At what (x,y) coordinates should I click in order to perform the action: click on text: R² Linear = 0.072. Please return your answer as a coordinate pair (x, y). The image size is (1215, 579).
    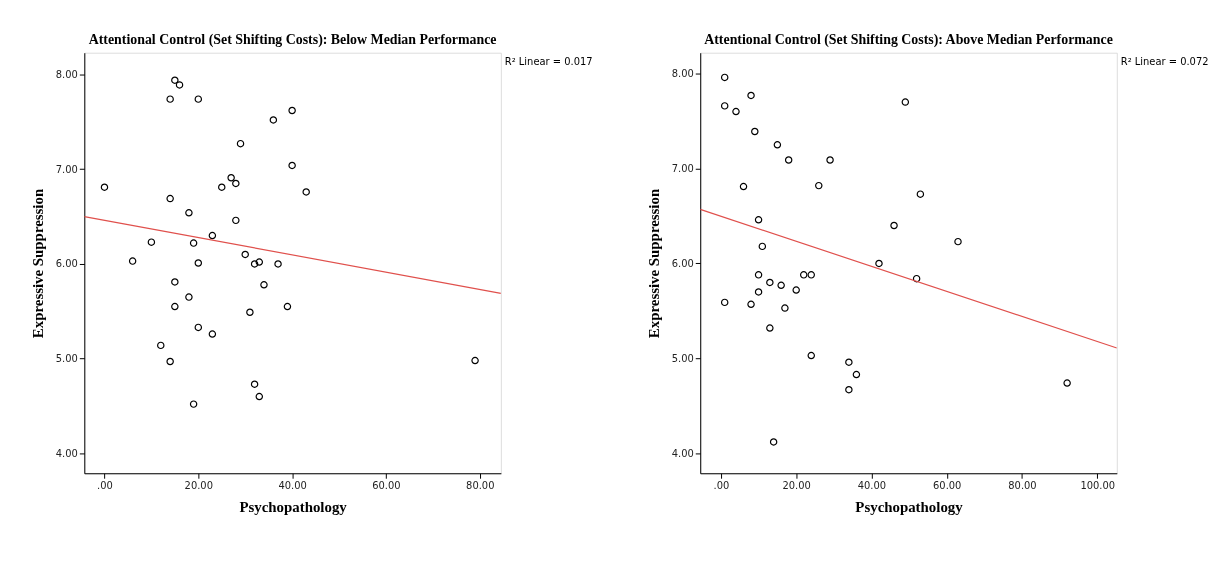
    Looking at the image, I should click on (1164, 61).